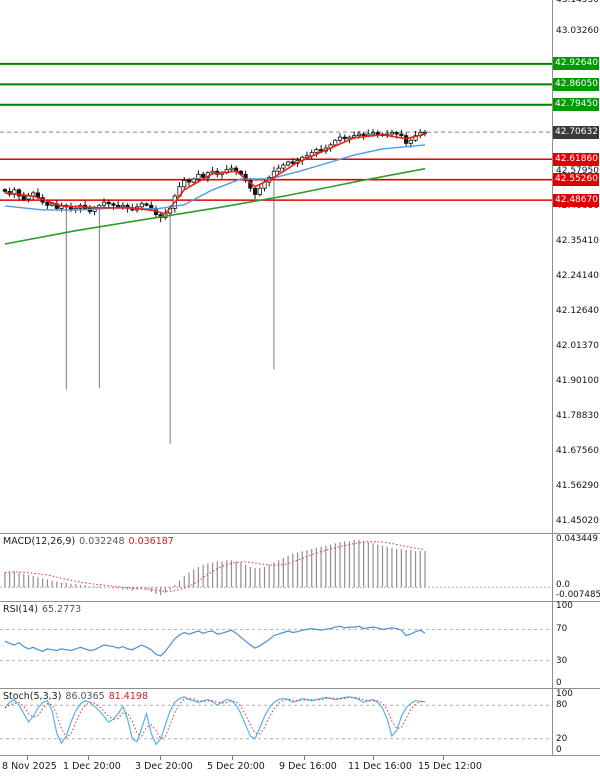 Image resolution: width=600 pixels, height=777 pixels. I want to click on stoch-value-d: 81.4198, so click(128, 696).